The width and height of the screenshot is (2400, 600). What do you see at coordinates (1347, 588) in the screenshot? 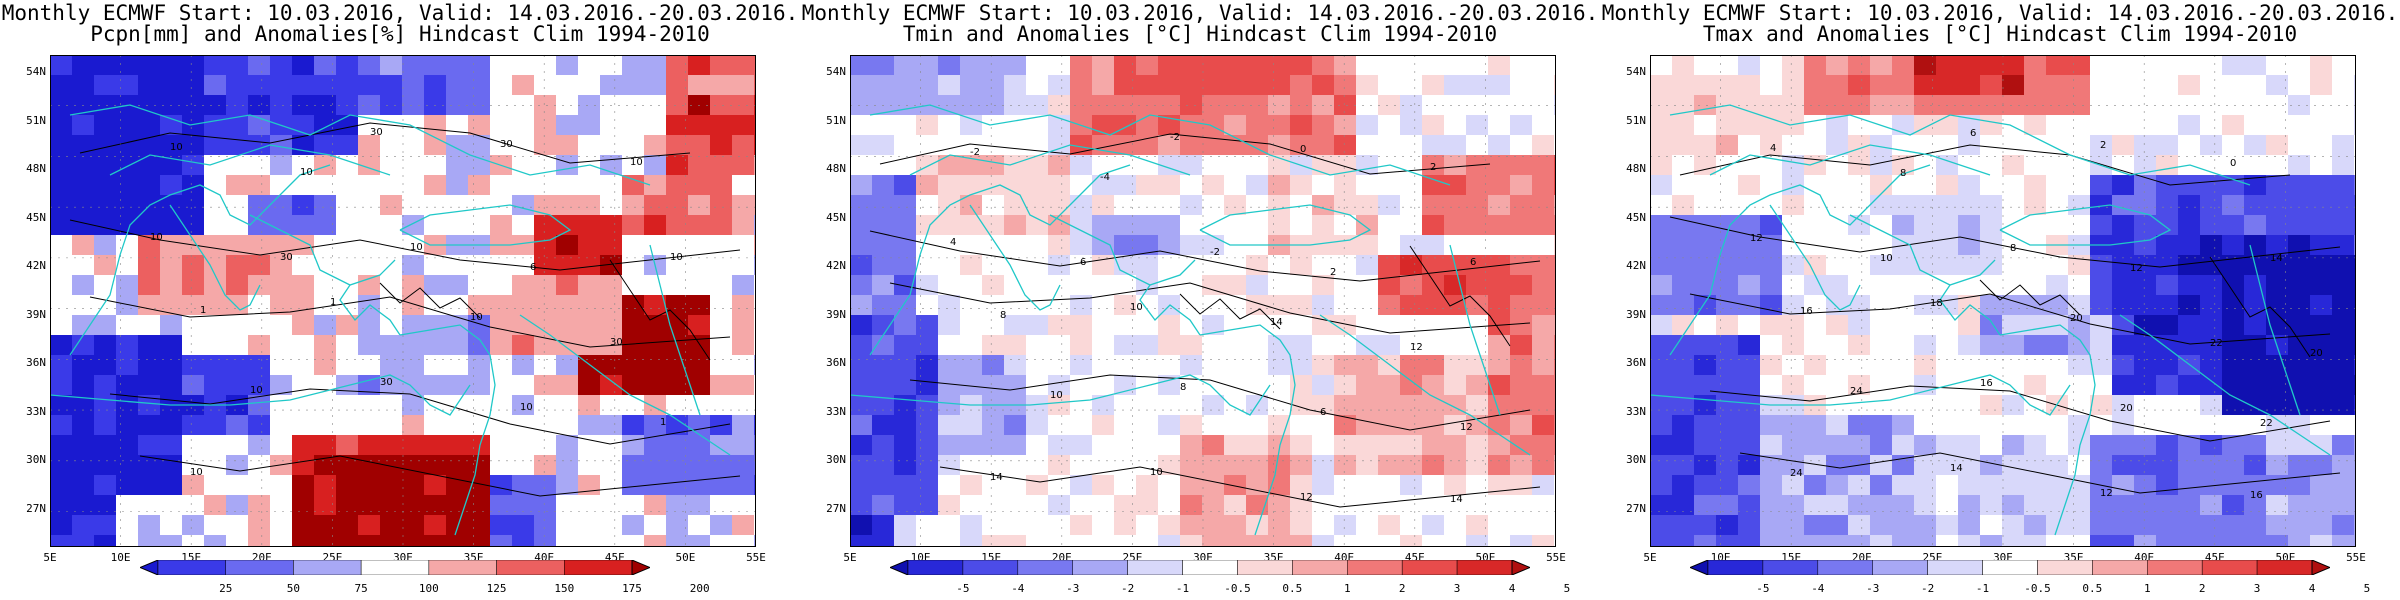
I see `colorbar-label: 1` at bounding box center [1347, 588].